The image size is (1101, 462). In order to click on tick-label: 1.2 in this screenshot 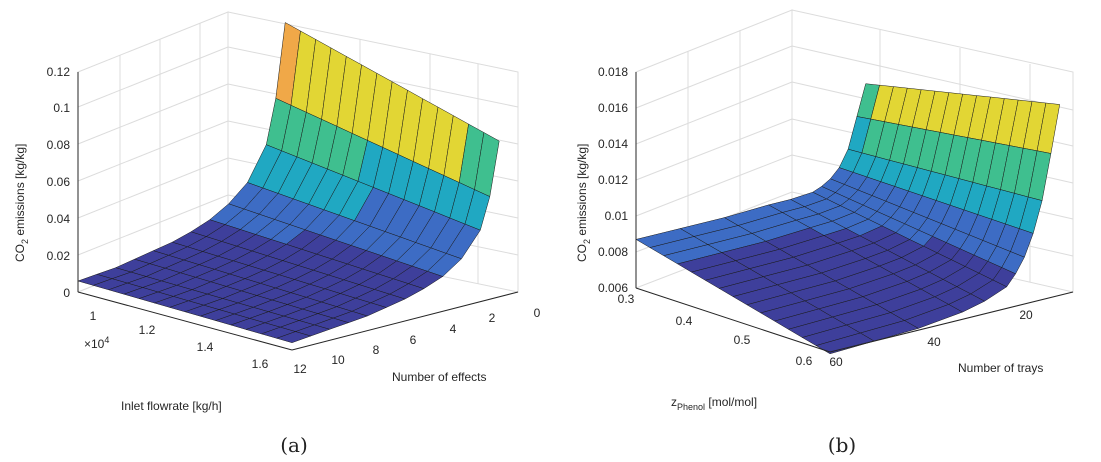, I will do `click(147, 330)`.